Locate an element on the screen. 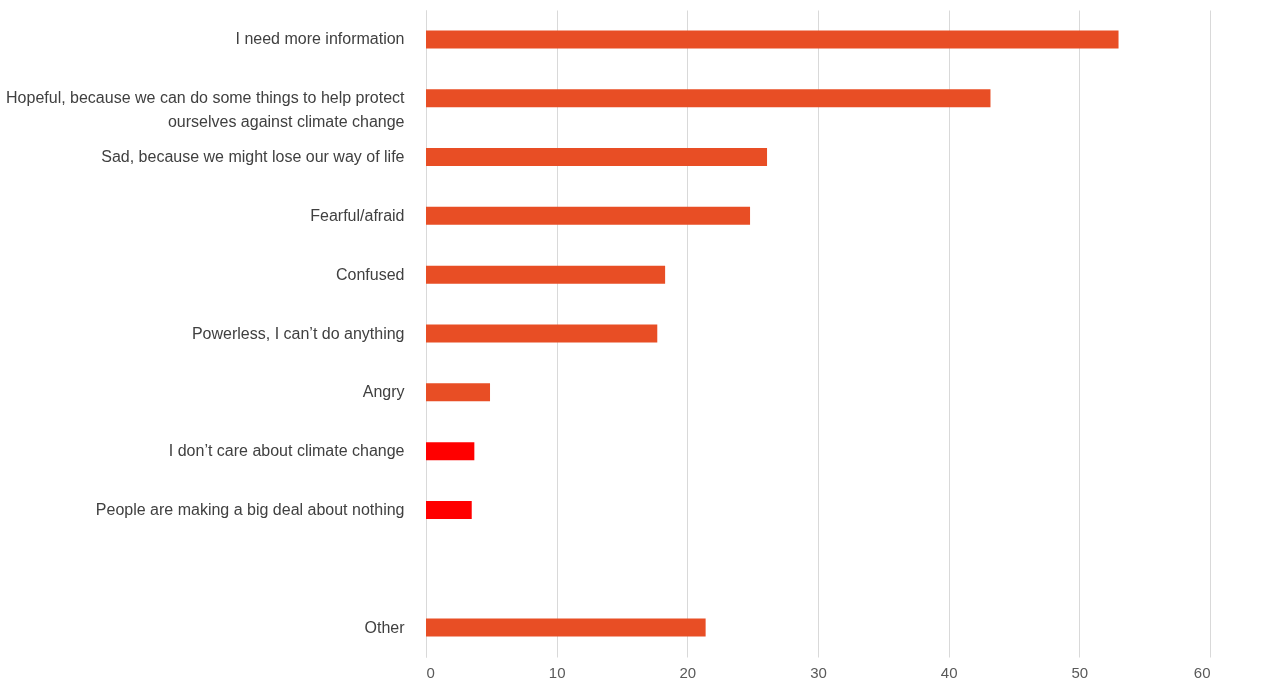  x-tick-label: 50 is located at coordinates (1080, 672).